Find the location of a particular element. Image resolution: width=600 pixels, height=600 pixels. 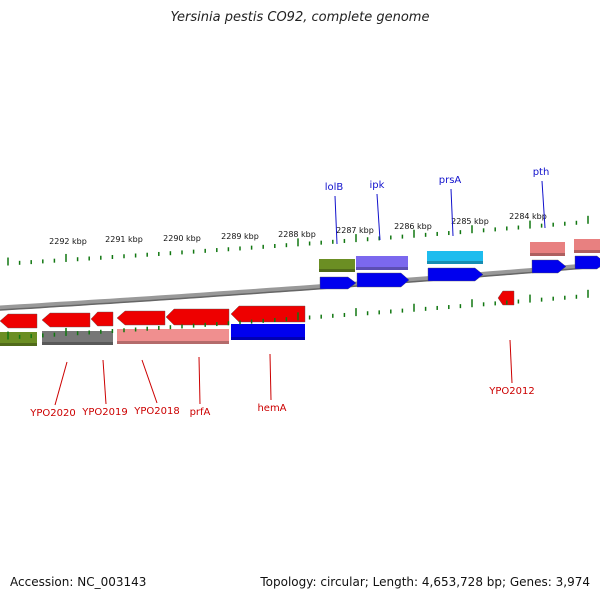

scale-label: 2285 kbp is located at coordinates (470, 221).